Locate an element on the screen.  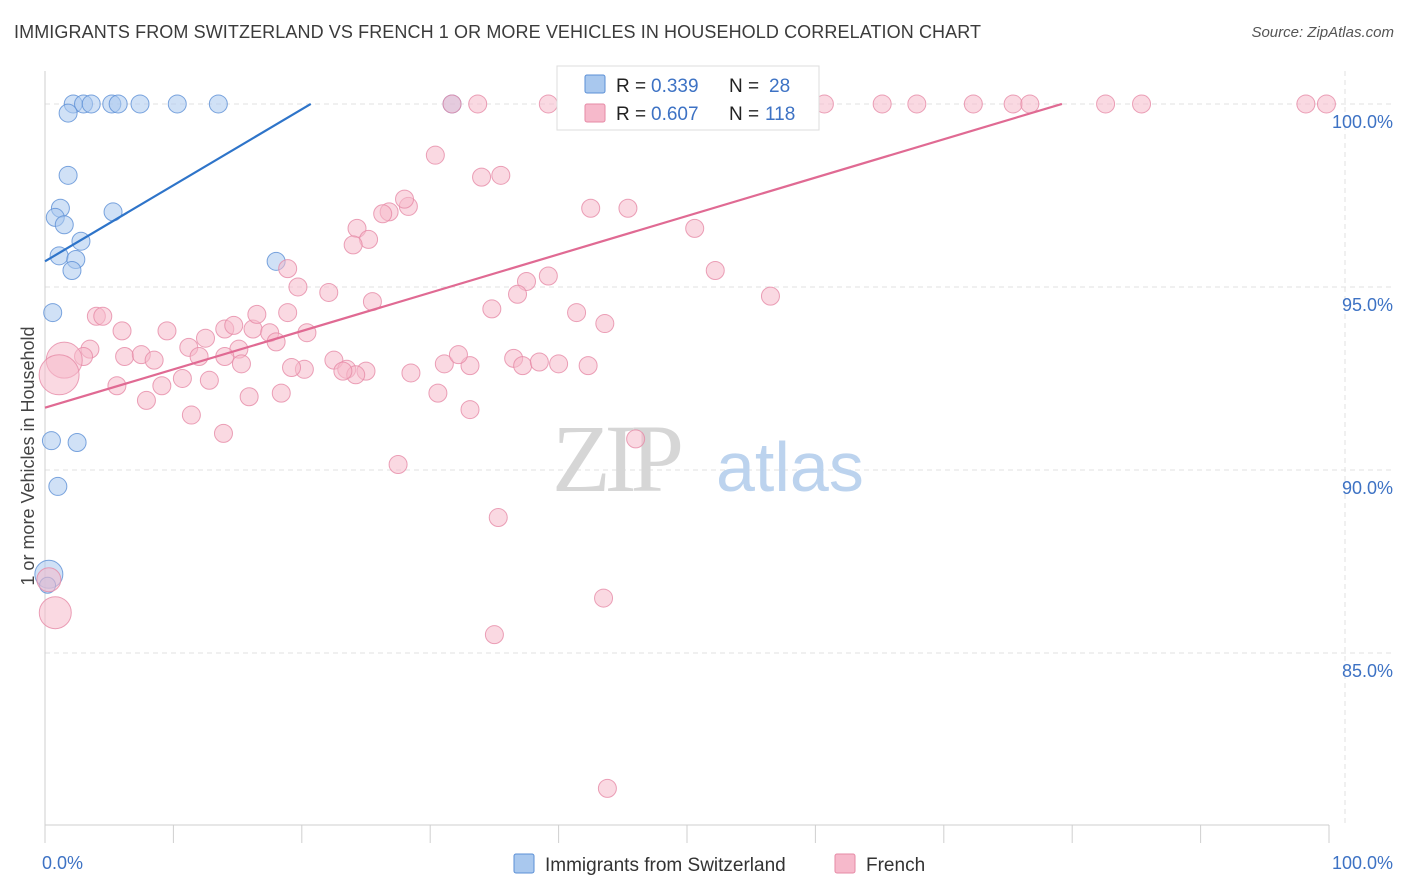
stats-n-value: 118 is located at coordinates (780, 114).